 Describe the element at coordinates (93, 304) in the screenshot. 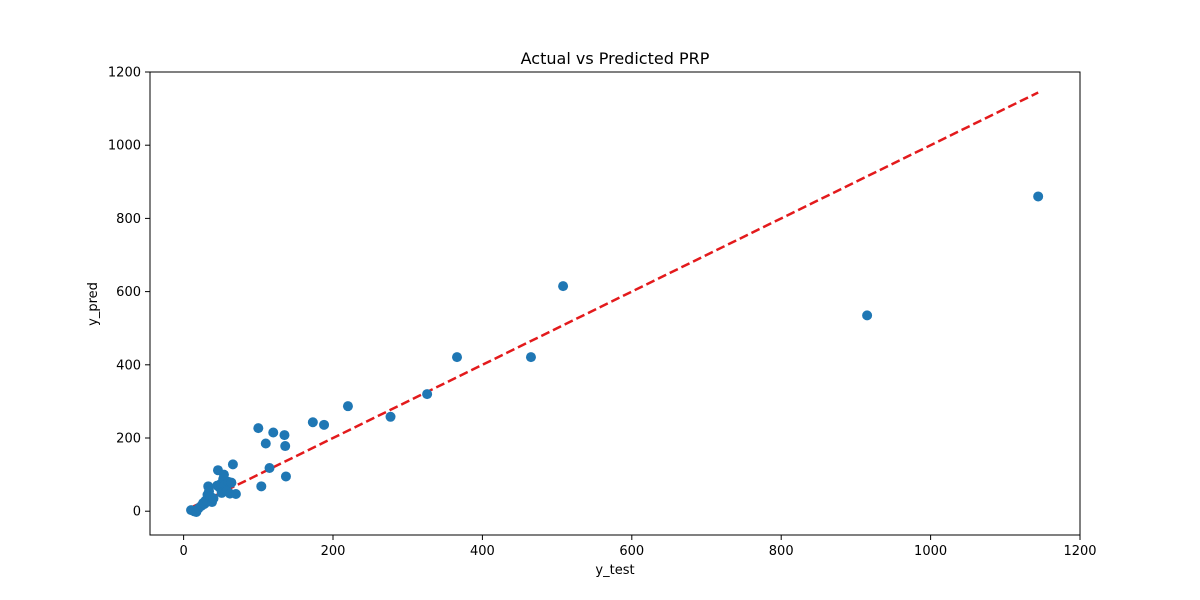

I see `y-axis-label: y_pred` at that location.